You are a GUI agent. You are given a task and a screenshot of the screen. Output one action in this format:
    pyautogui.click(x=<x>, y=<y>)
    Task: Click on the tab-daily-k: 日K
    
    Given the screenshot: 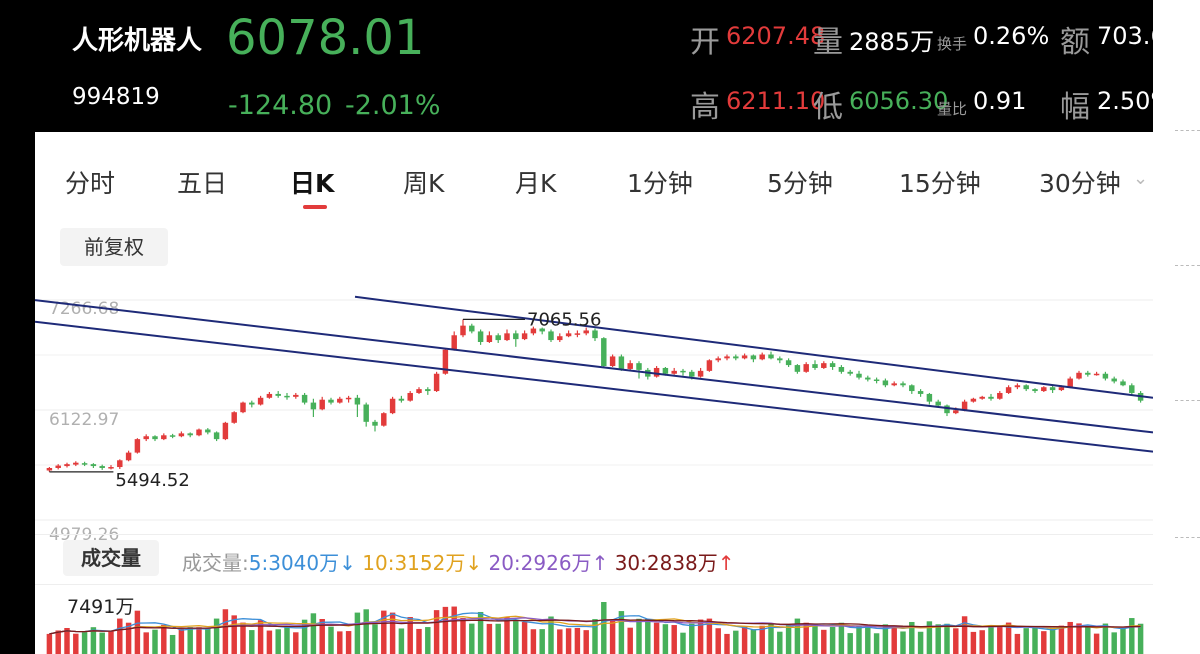 What is the action you would take?
    pyautogui.click(x=312, y=183)
    